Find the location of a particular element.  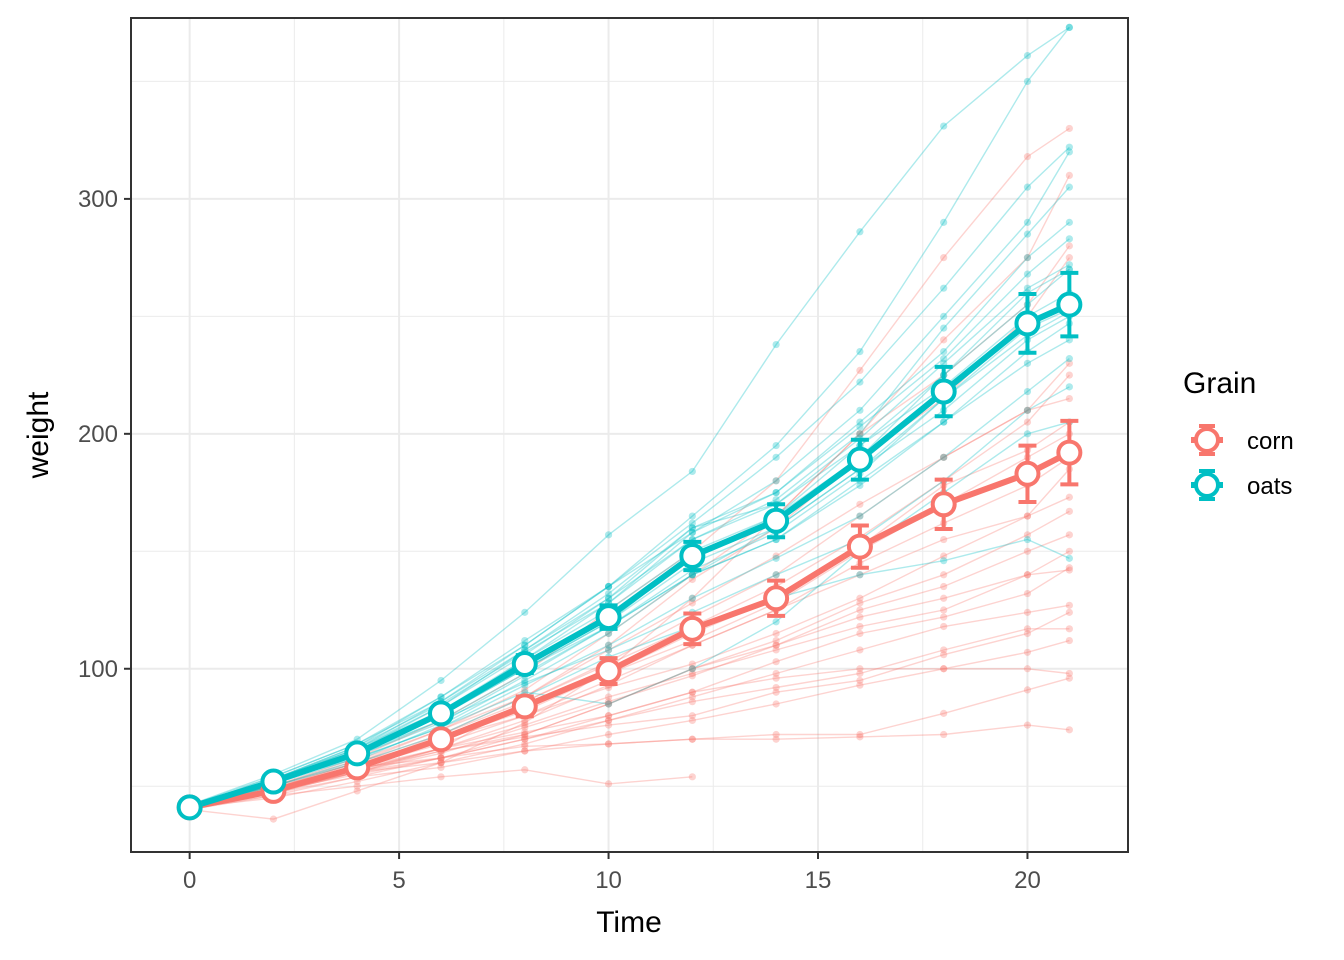

x-tick-label: 0 is located at coordinates (189, 880).